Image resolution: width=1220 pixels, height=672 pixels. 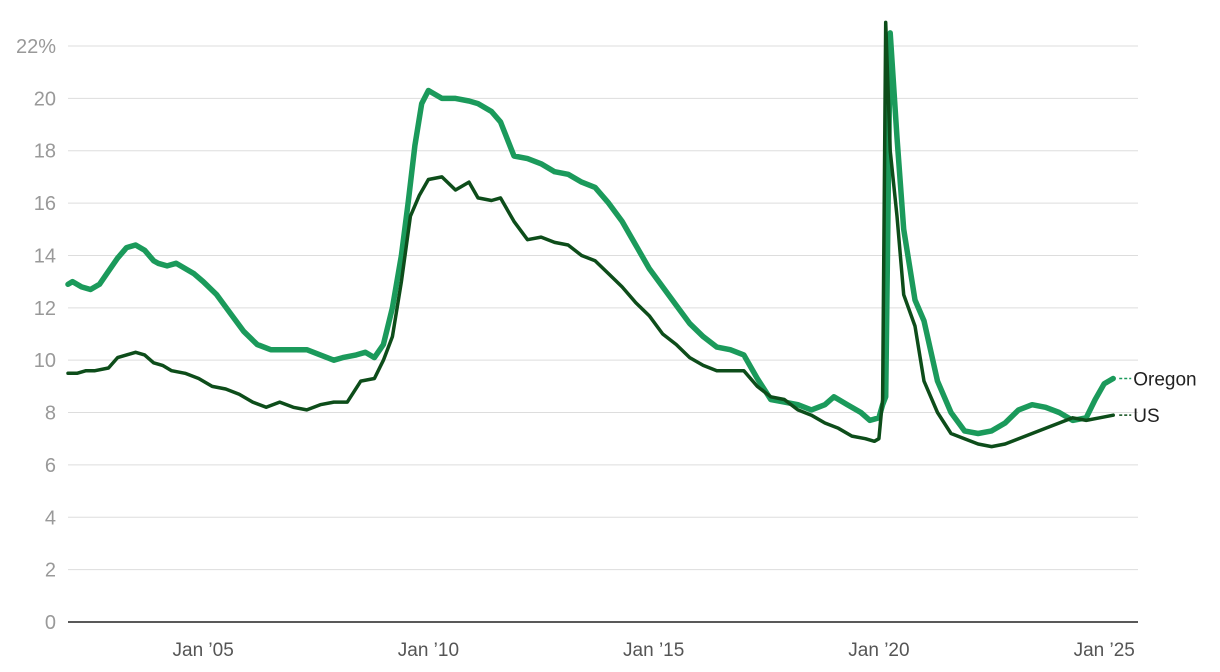 What do you see at coordinates (45, 204) in the screenshot?
I see `y-tick-label: 16` at bounding box center [45, 204].